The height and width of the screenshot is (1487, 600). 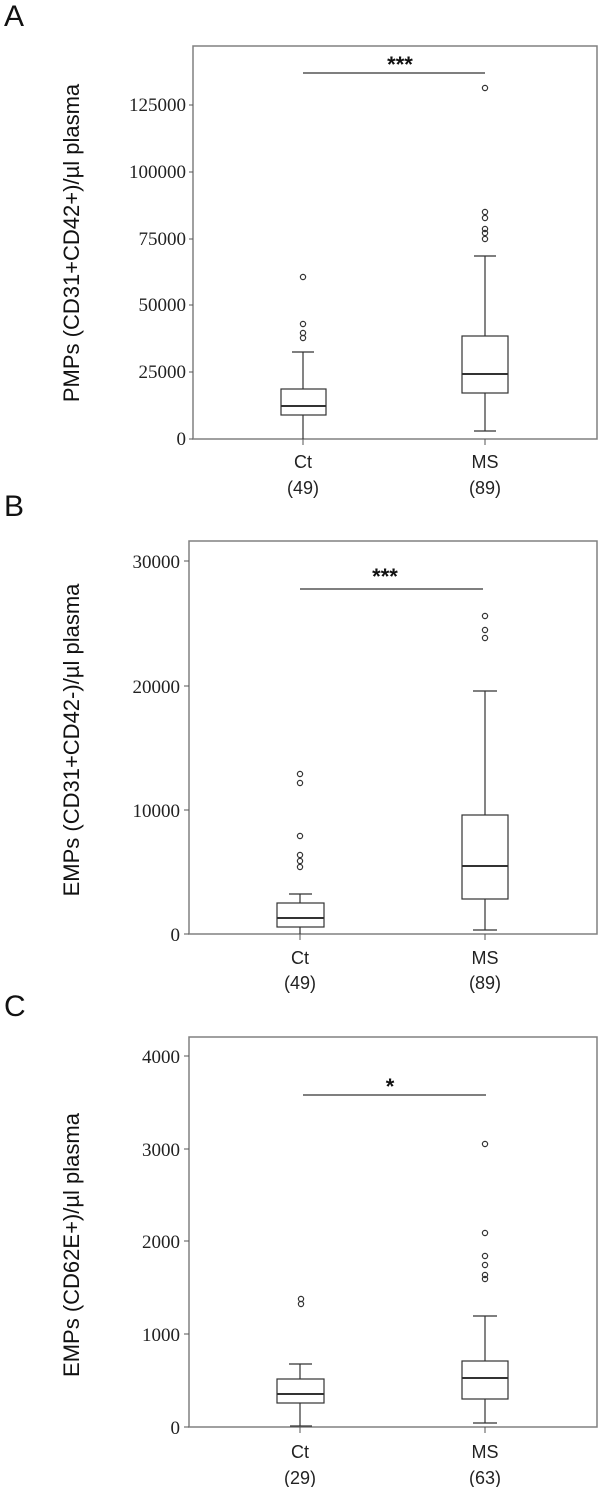 I want to click on x-category-n: (63), so click(x=485, y=1477).